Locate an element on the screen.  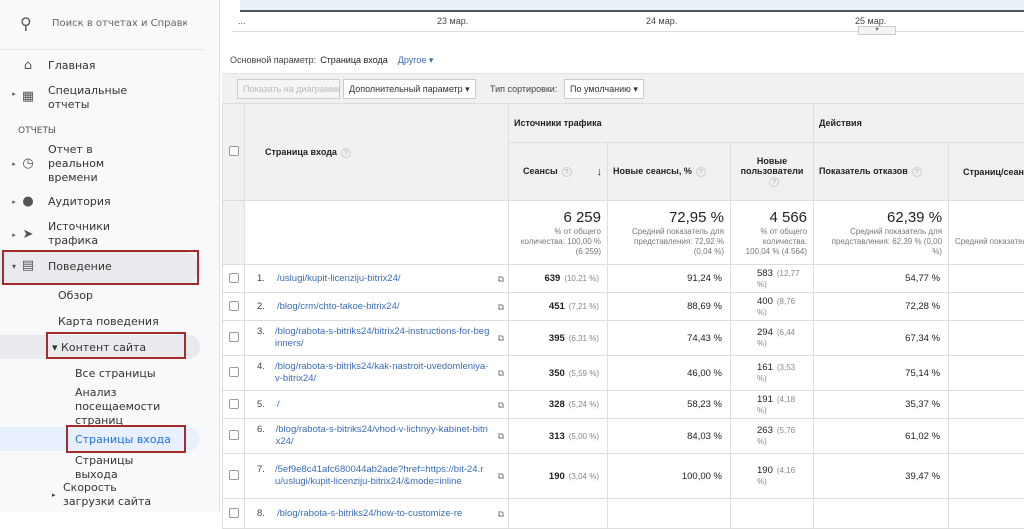
row-index: 4. is located at coordinates (266, 373).